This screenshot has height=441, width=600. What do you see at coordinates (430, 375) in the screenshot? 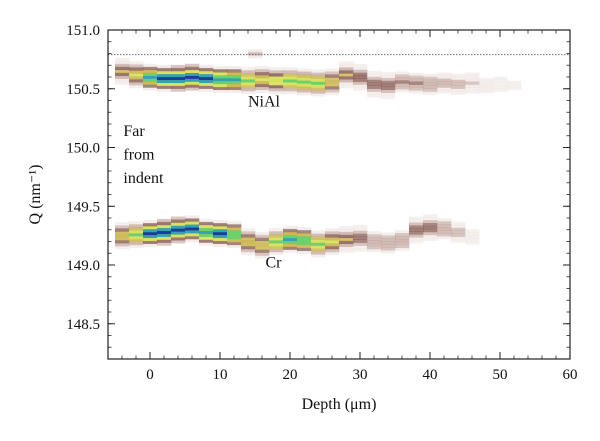
I see `x-tick-label: 40` at bounding box center [430, 375].